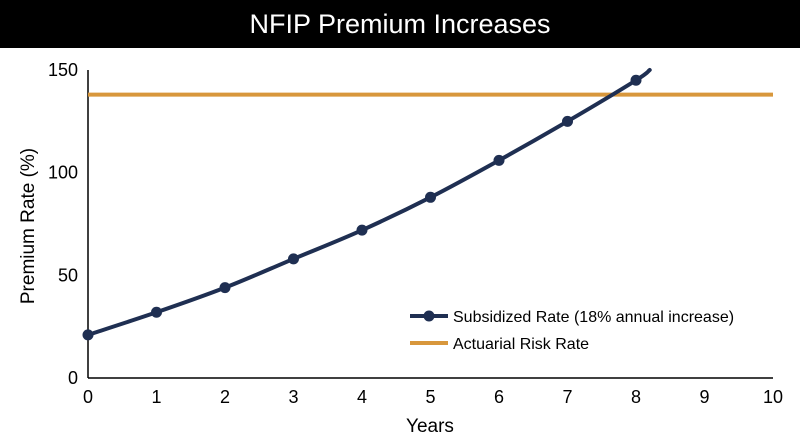 The height and width of the screenshot is (447, 800). Describe the element at coordinates (567, 397) in the screenshot. I see `x-tick-label: 7` at that location.